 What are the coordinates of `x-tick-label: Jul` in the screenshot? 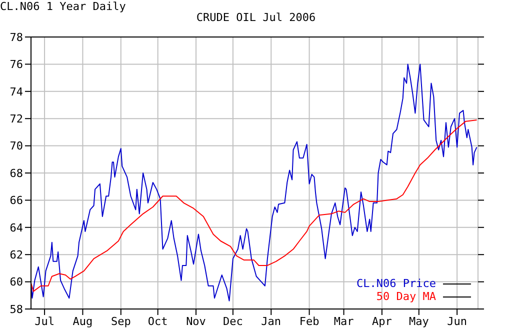 It's located at (44, 321).